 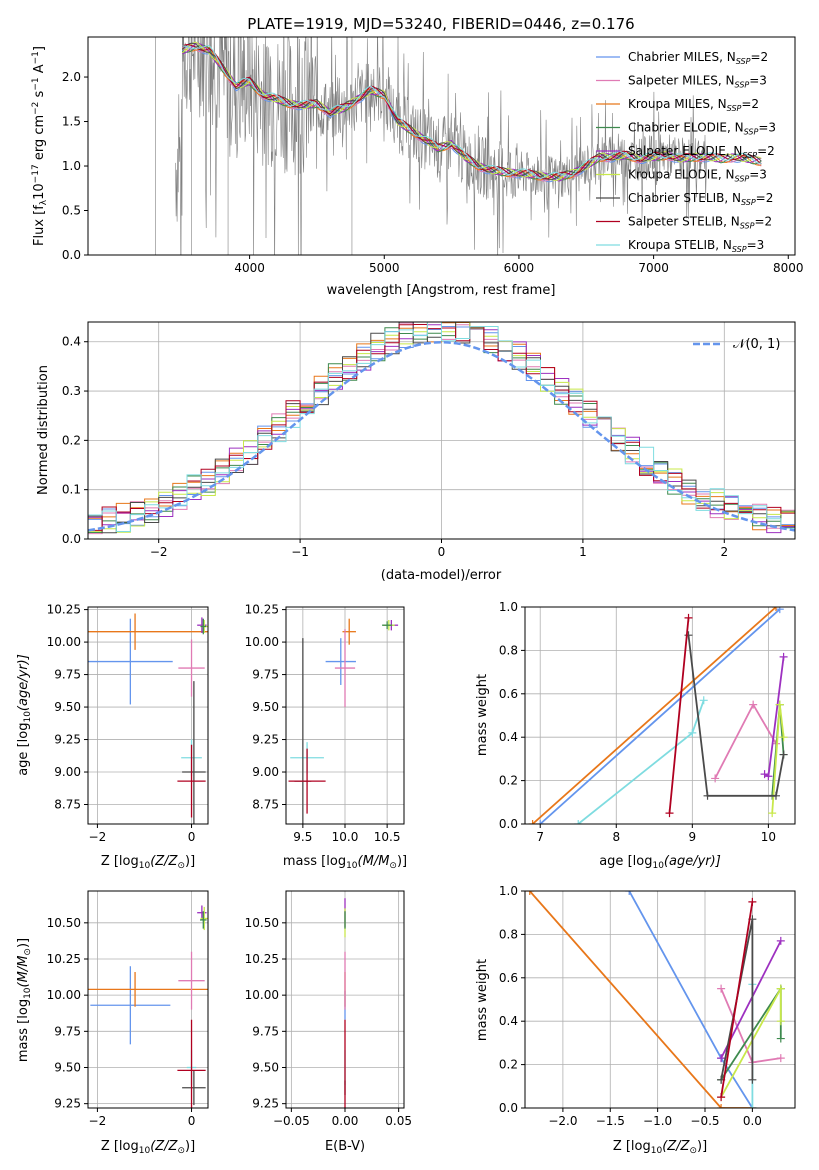 I want to click on legend-entry-label: Kroupa MILES, NSSP=2, so click(x=693, y=105).